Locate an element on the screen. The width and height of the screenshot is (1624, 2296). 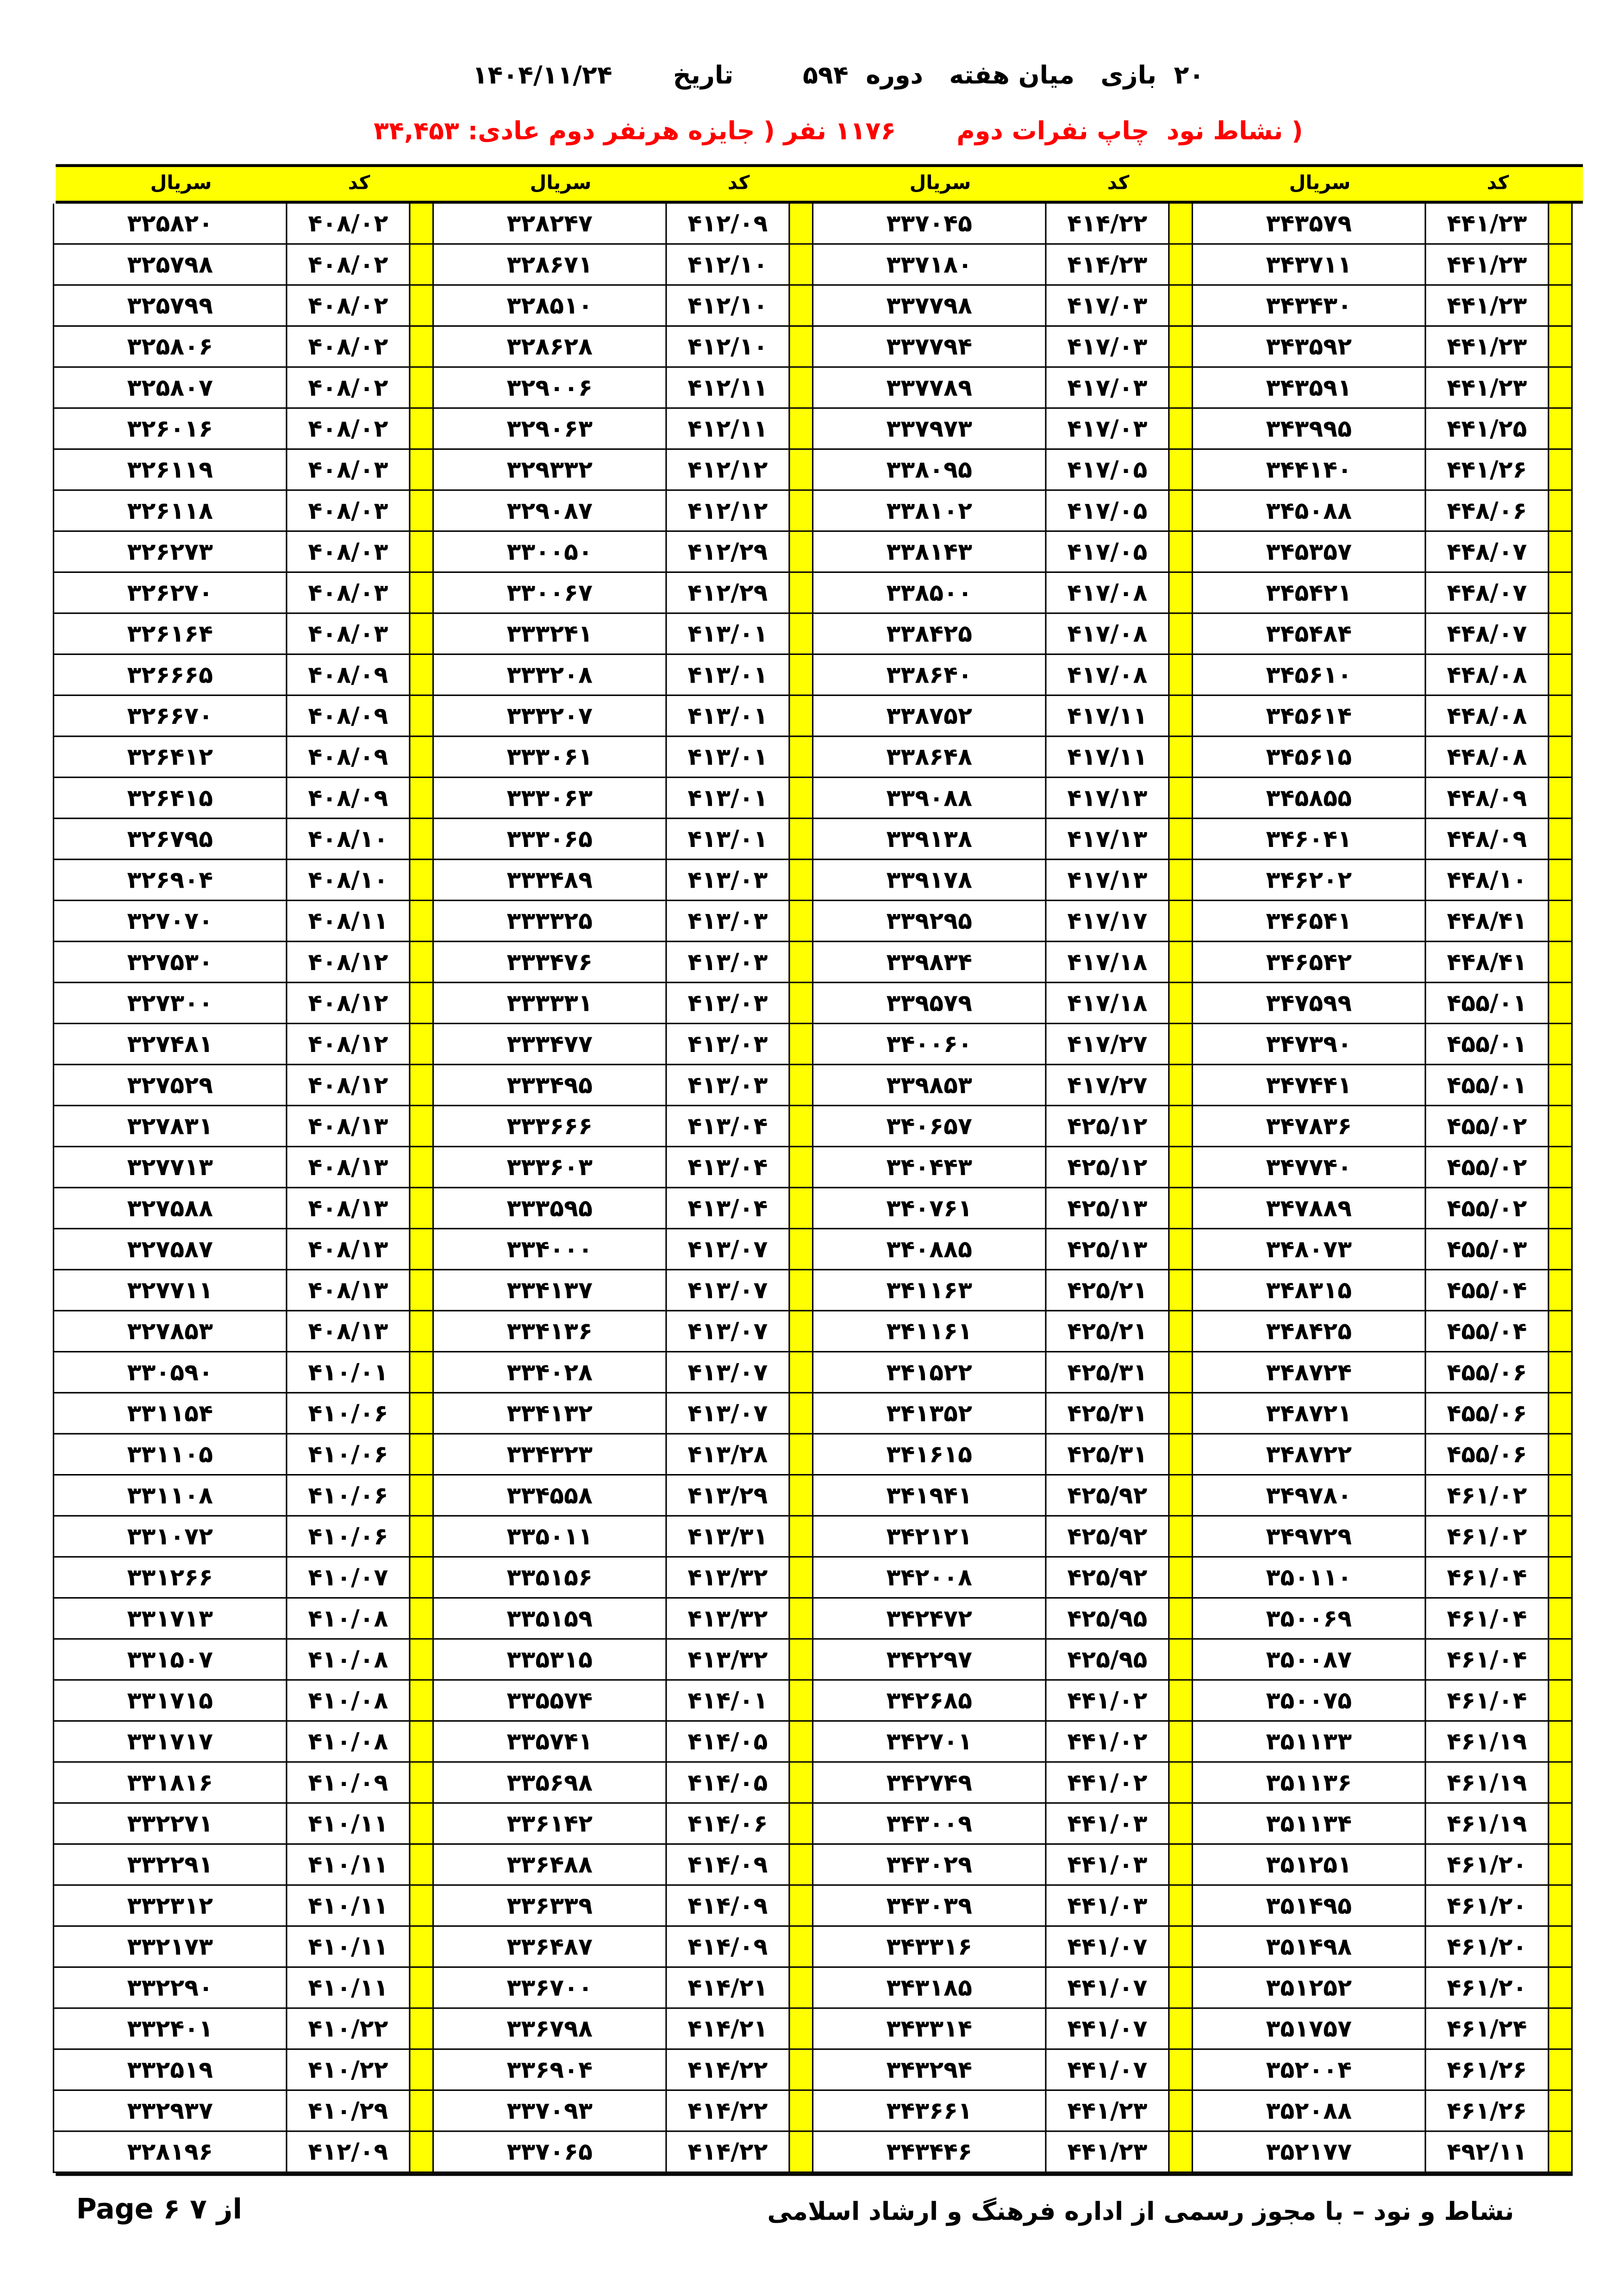
serial-cell: ۳۳۶۹۰۴ is located at coordinates (549, 2070).